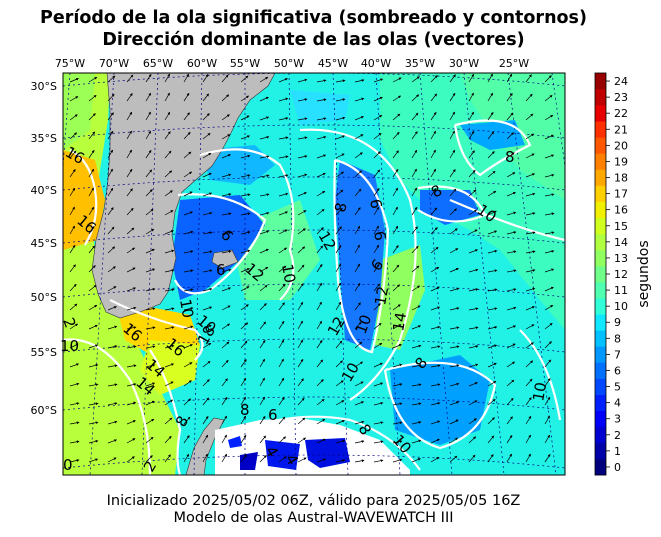 The width and height of the screenshot is (661, 537). Describe the element at coordinates (621, 161) in the screenshot. I see `colorbar-tick-label: 19` at that location.